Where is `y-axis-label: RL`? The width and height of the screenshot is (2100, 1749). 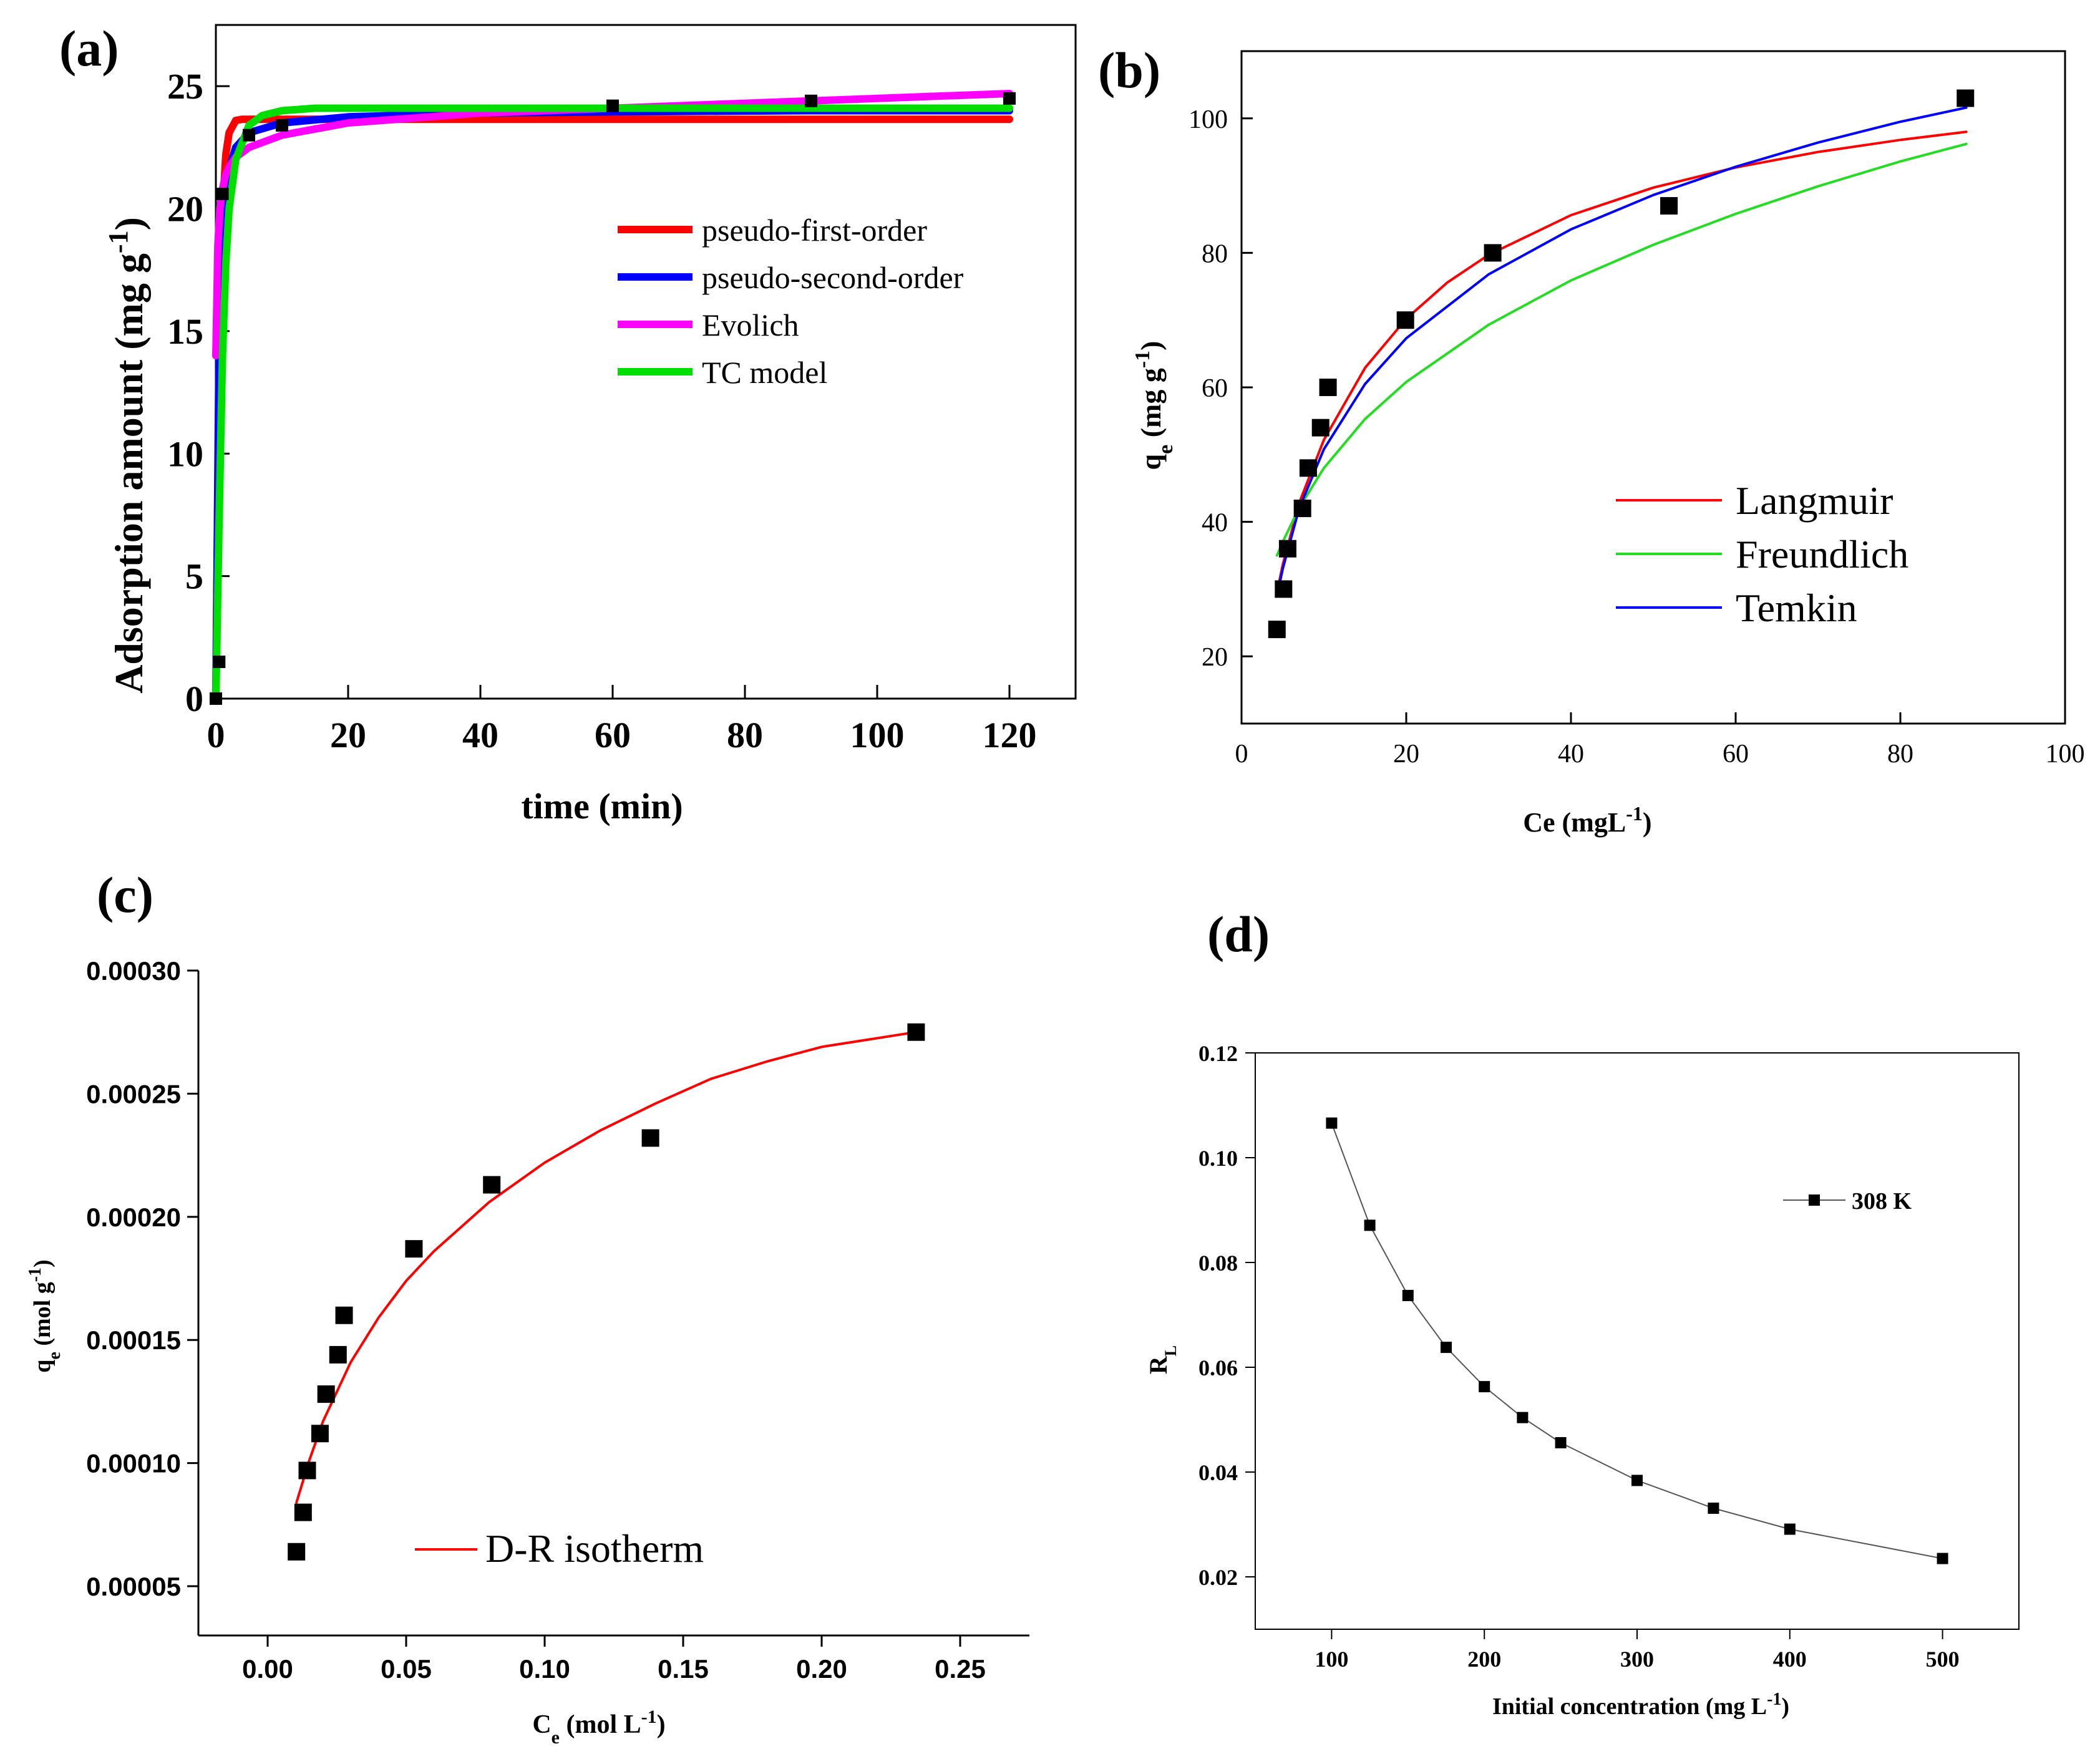 y-axis-label: RL is located at coordinates (1162, 1359).